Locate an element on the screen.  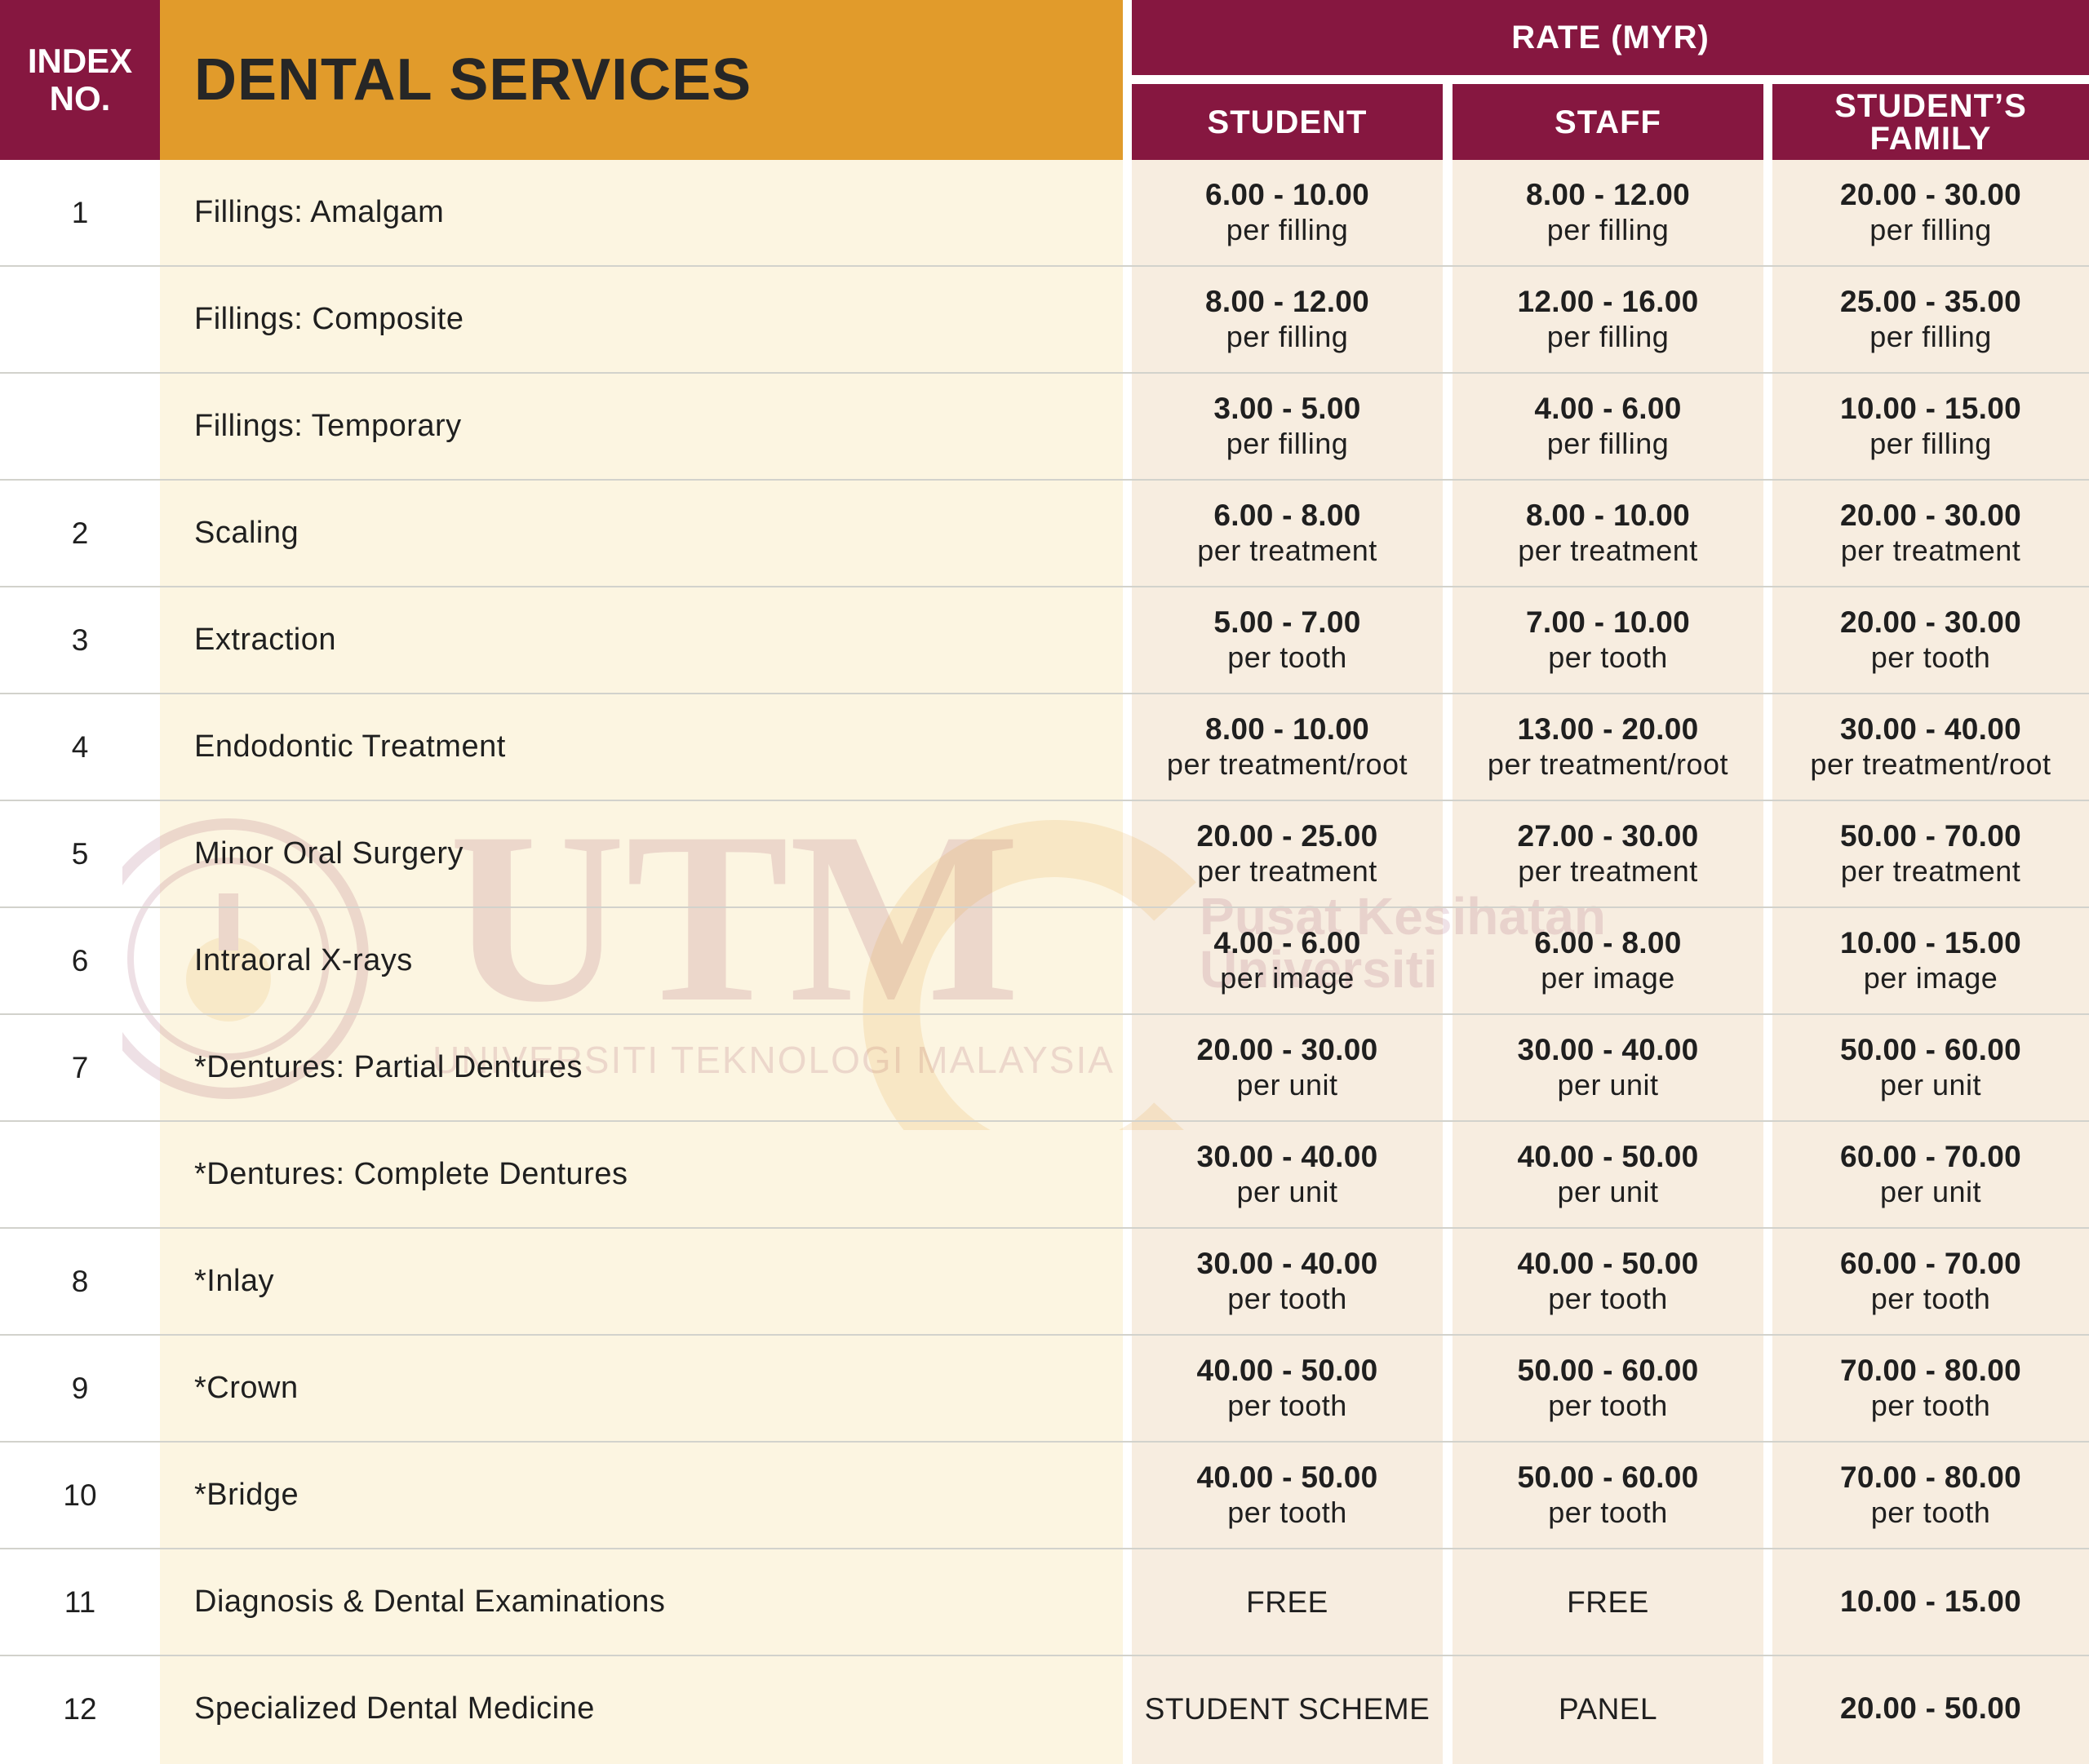
rate-family: 10.00 - 15.00 per filling is located at coordinates (1930, 426).